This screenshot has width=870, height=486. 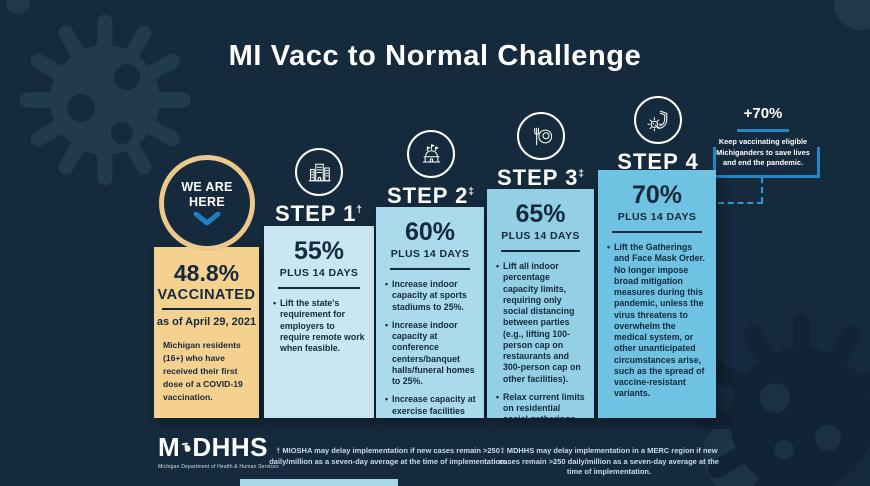 What do you see at coordinates (657, 217) in the screenshot?
I see `step-4-plus-label: PLUS 14 DAYS` at bounding box center [657, 217].